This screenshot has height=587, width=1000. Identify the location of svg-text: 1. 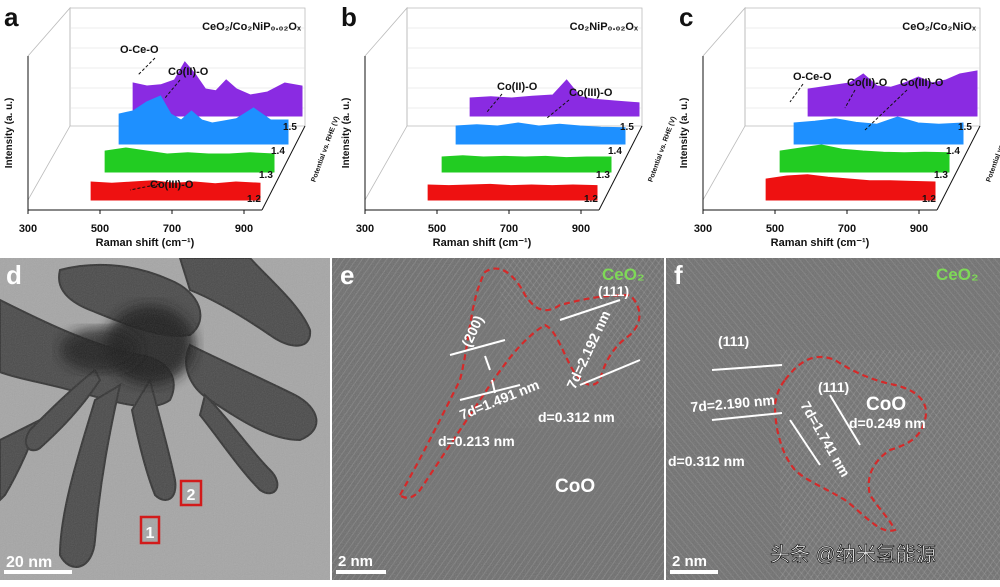
(150, 533).